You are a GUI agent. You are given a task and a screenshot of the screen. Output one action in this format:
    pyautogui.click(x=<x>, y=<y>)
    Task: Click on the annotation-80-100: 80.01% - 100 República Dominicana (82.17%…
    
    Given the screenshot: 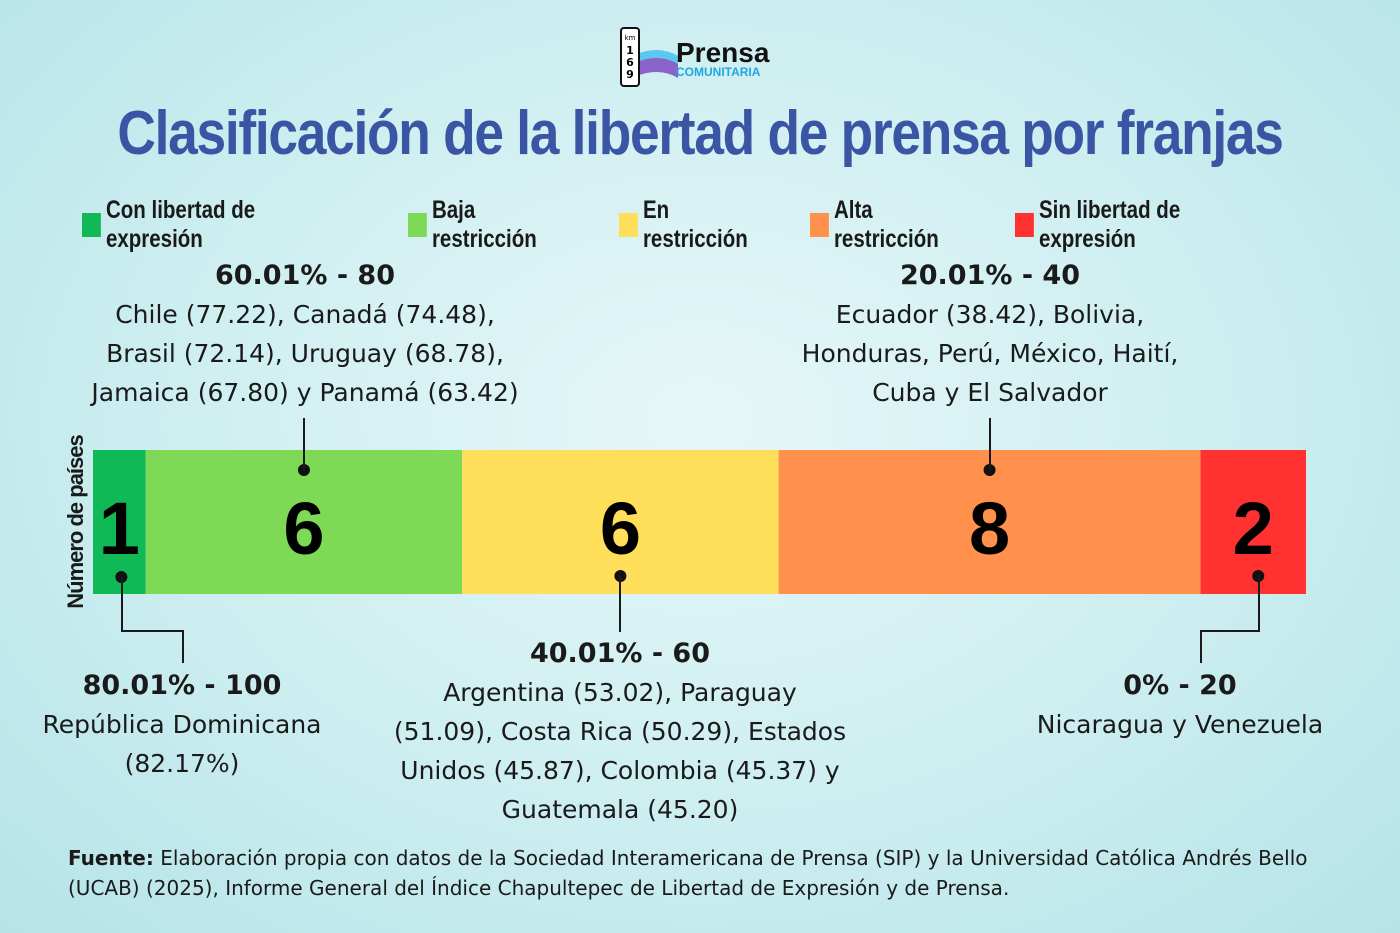 What is the action you would take?
    pyautogui.click(x=182, y=724)
    